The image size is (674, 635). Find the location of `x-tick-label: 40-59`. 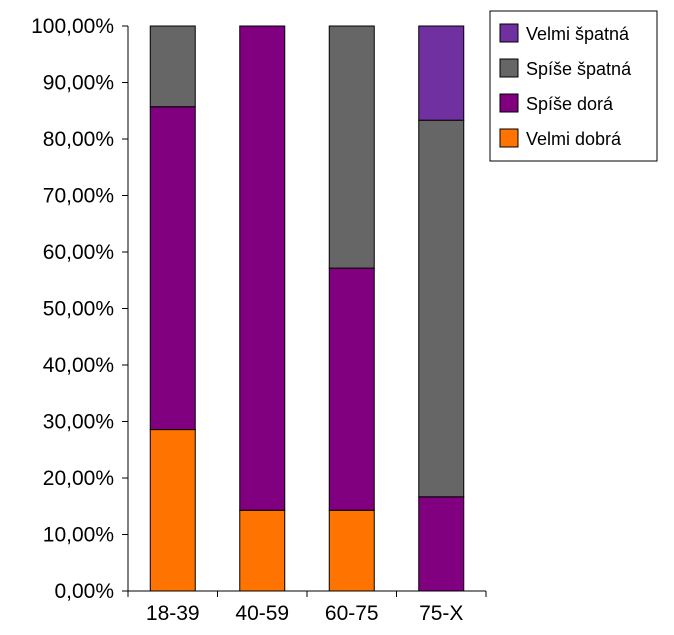

x-tick-label: 40-59 is located at coordinates (262, 613).